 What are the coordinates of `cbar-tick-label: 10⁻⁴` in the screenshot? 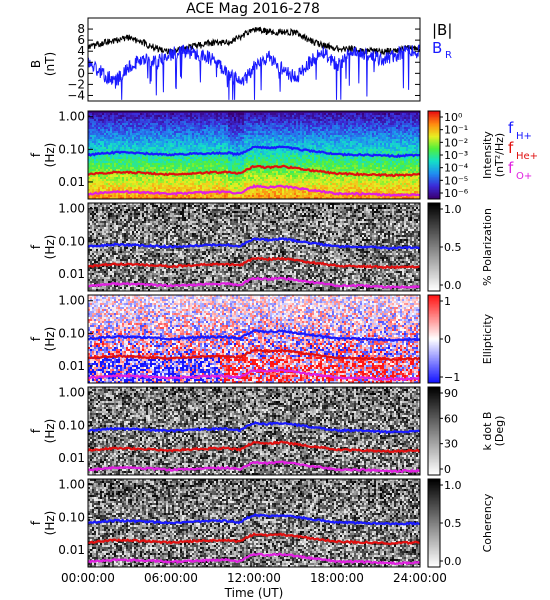 It's located at (456, 168).